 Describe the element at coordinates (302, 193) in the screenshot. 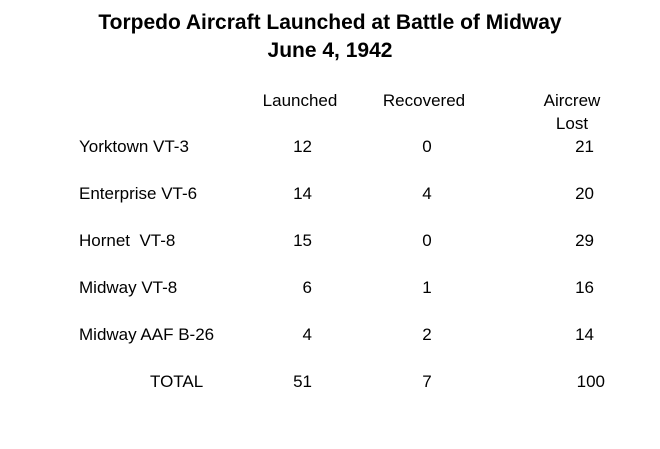

I see `row-launched: 14` at that location.